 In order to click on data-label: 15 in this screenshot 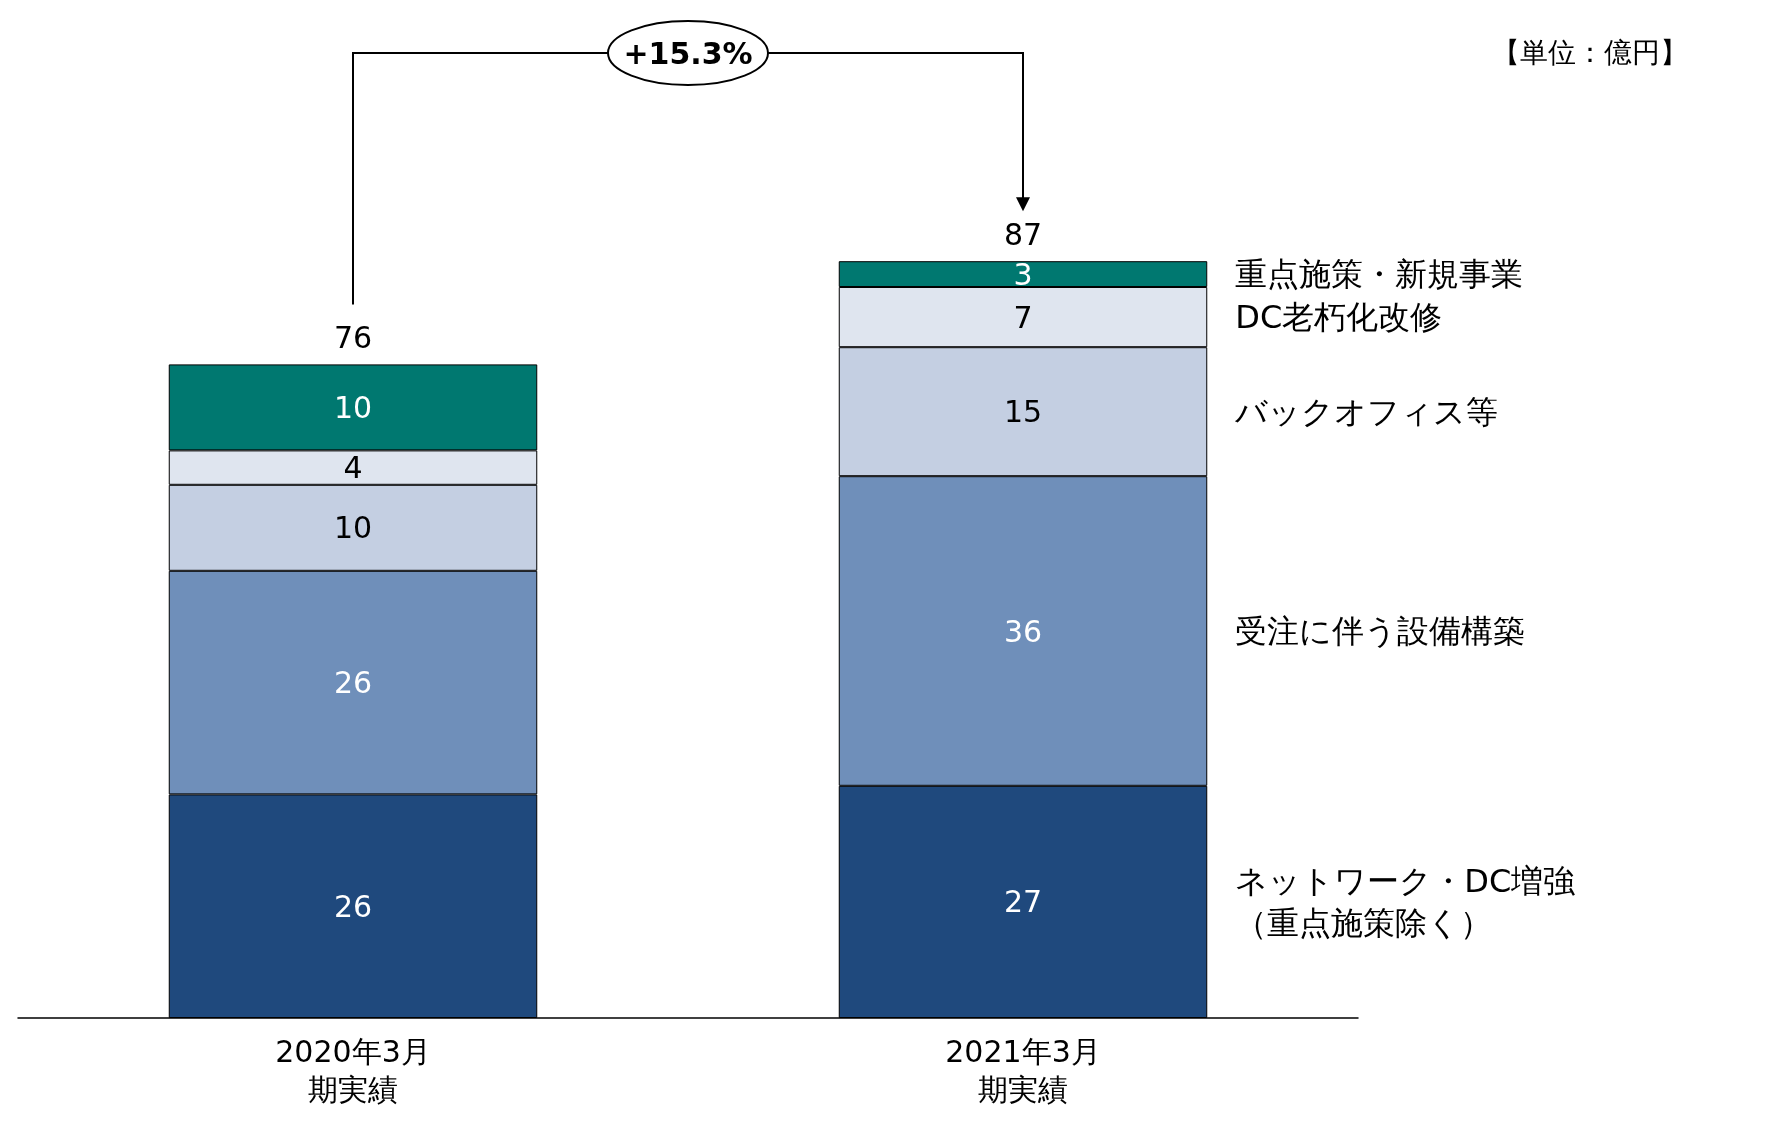, I will do `click(1023, 412)`.